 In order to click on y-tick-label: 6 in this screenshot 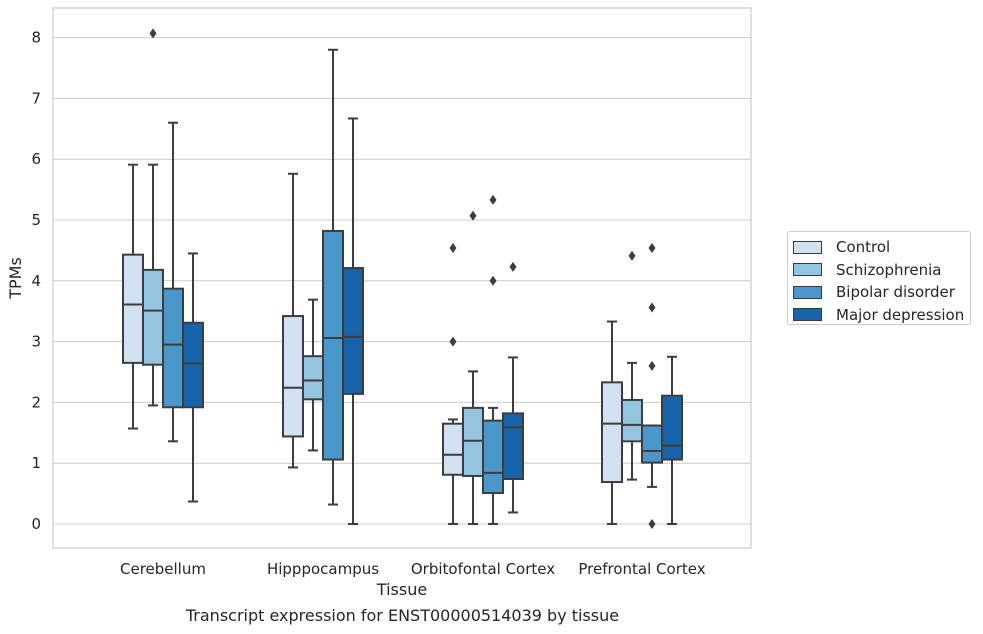, I will do `click(36, 159)`.